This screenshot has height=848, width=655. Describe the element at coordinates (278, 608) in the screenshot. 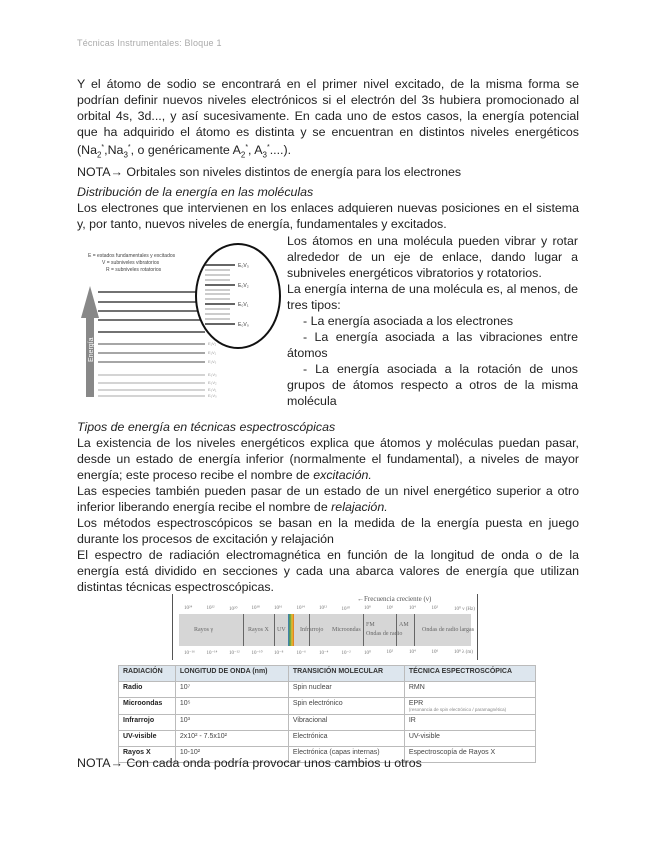

I see `frequency-tick: 10¹⁶` at that location.